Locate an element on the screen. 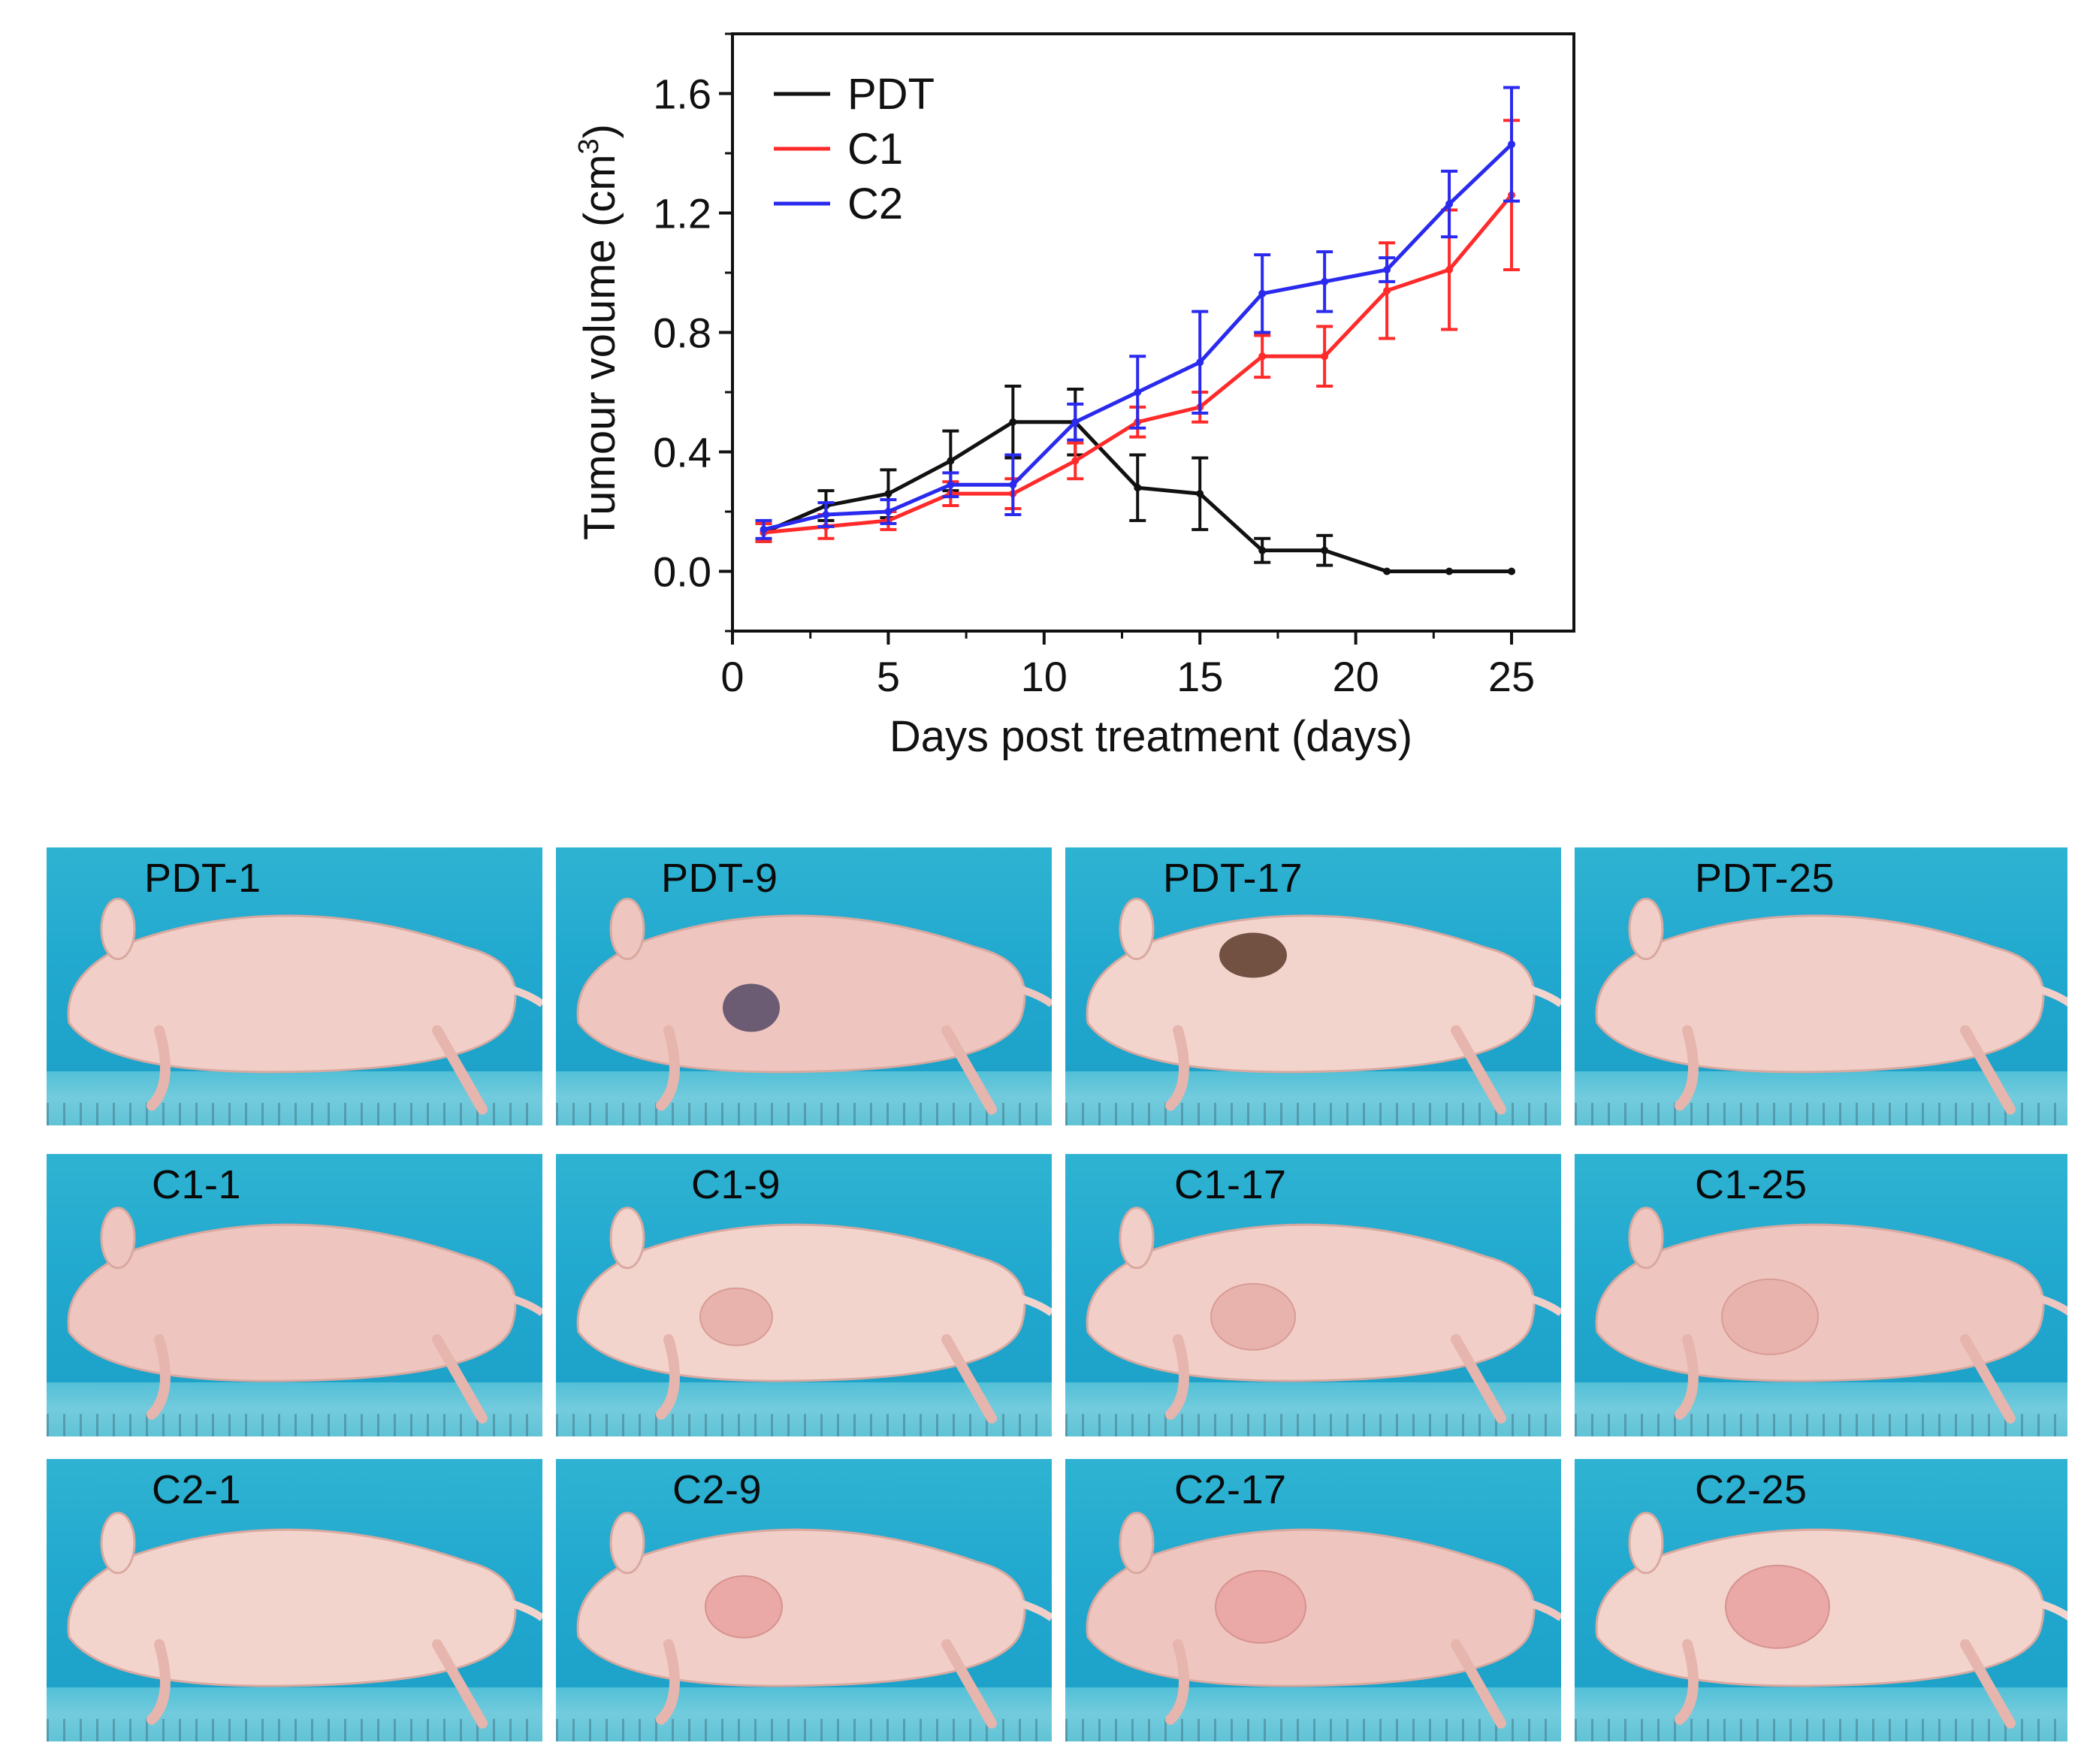  x-tick-label: 25 is located at coordinates (1511, 676).